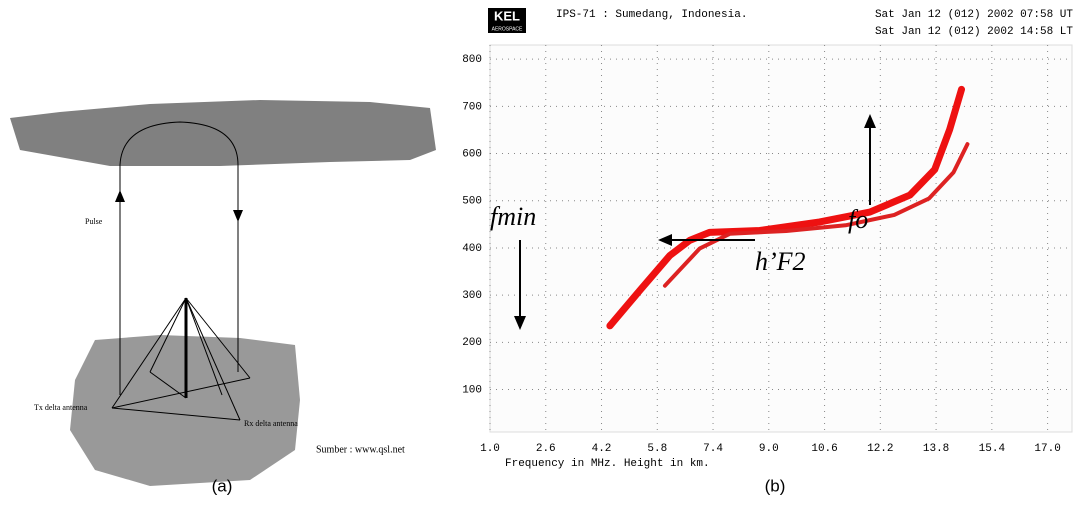 This screenshot has height=505, width=1073. I want to click on delta-antennas, so click(181, 359).